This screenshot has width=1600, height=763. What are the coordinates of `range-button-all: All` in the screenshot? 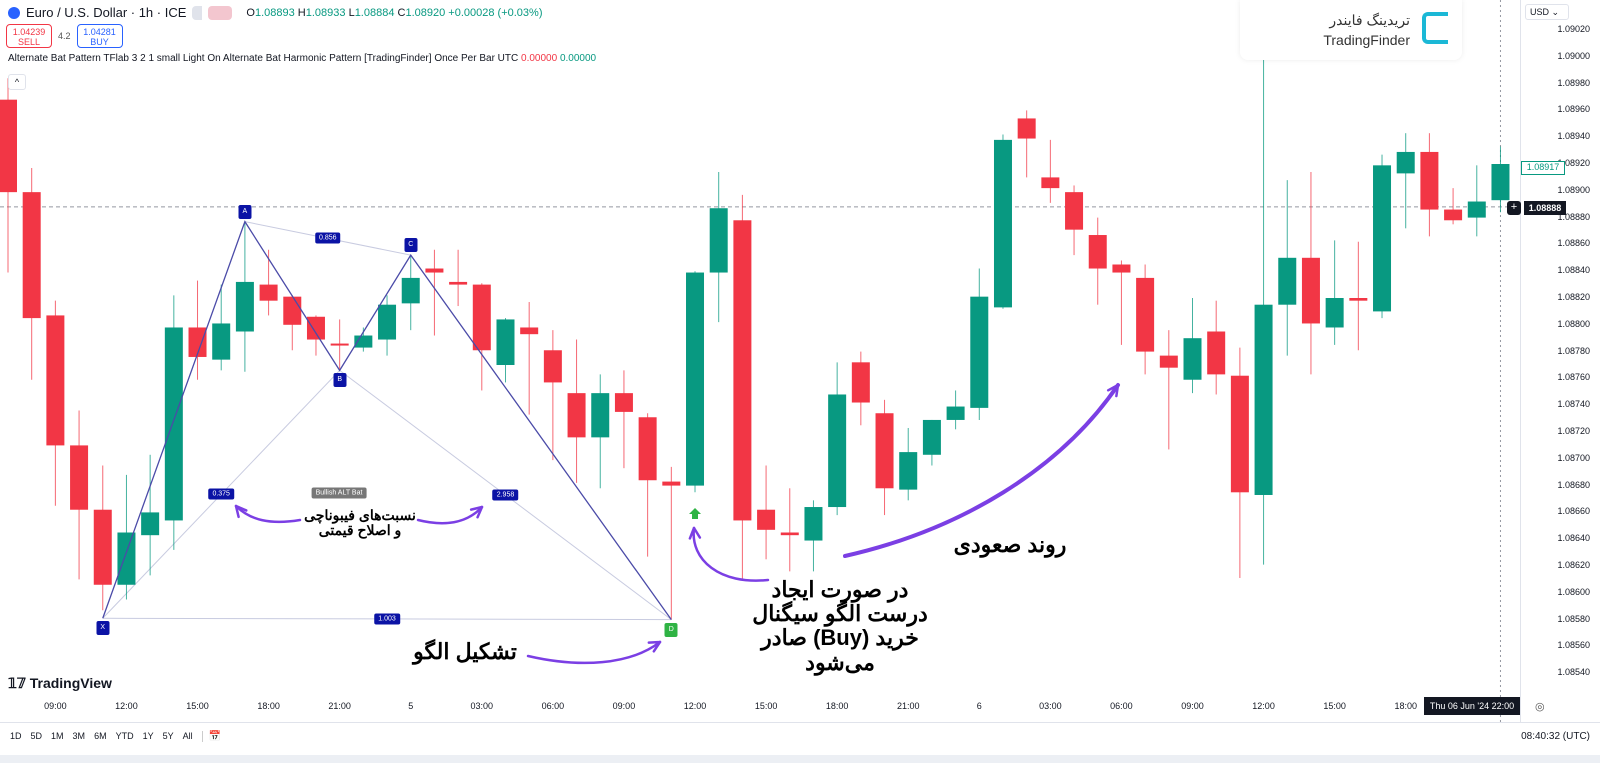 It's located at (187, 736).